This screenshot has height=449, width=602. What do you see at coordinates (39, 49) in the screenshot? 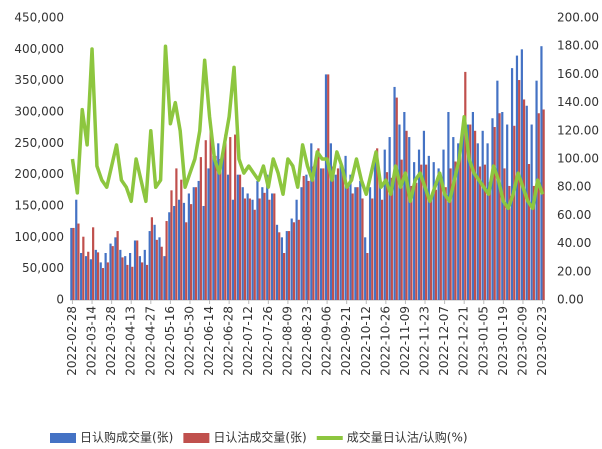
I see `y-tick-label: 400,000` at bounding box center [39, 49].